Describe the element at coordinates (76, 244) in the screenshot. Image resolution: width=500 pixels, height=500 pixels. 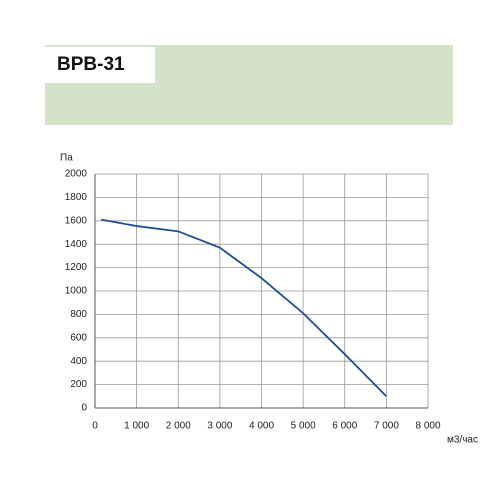
I see `y-tick-label: 1400` at that location.